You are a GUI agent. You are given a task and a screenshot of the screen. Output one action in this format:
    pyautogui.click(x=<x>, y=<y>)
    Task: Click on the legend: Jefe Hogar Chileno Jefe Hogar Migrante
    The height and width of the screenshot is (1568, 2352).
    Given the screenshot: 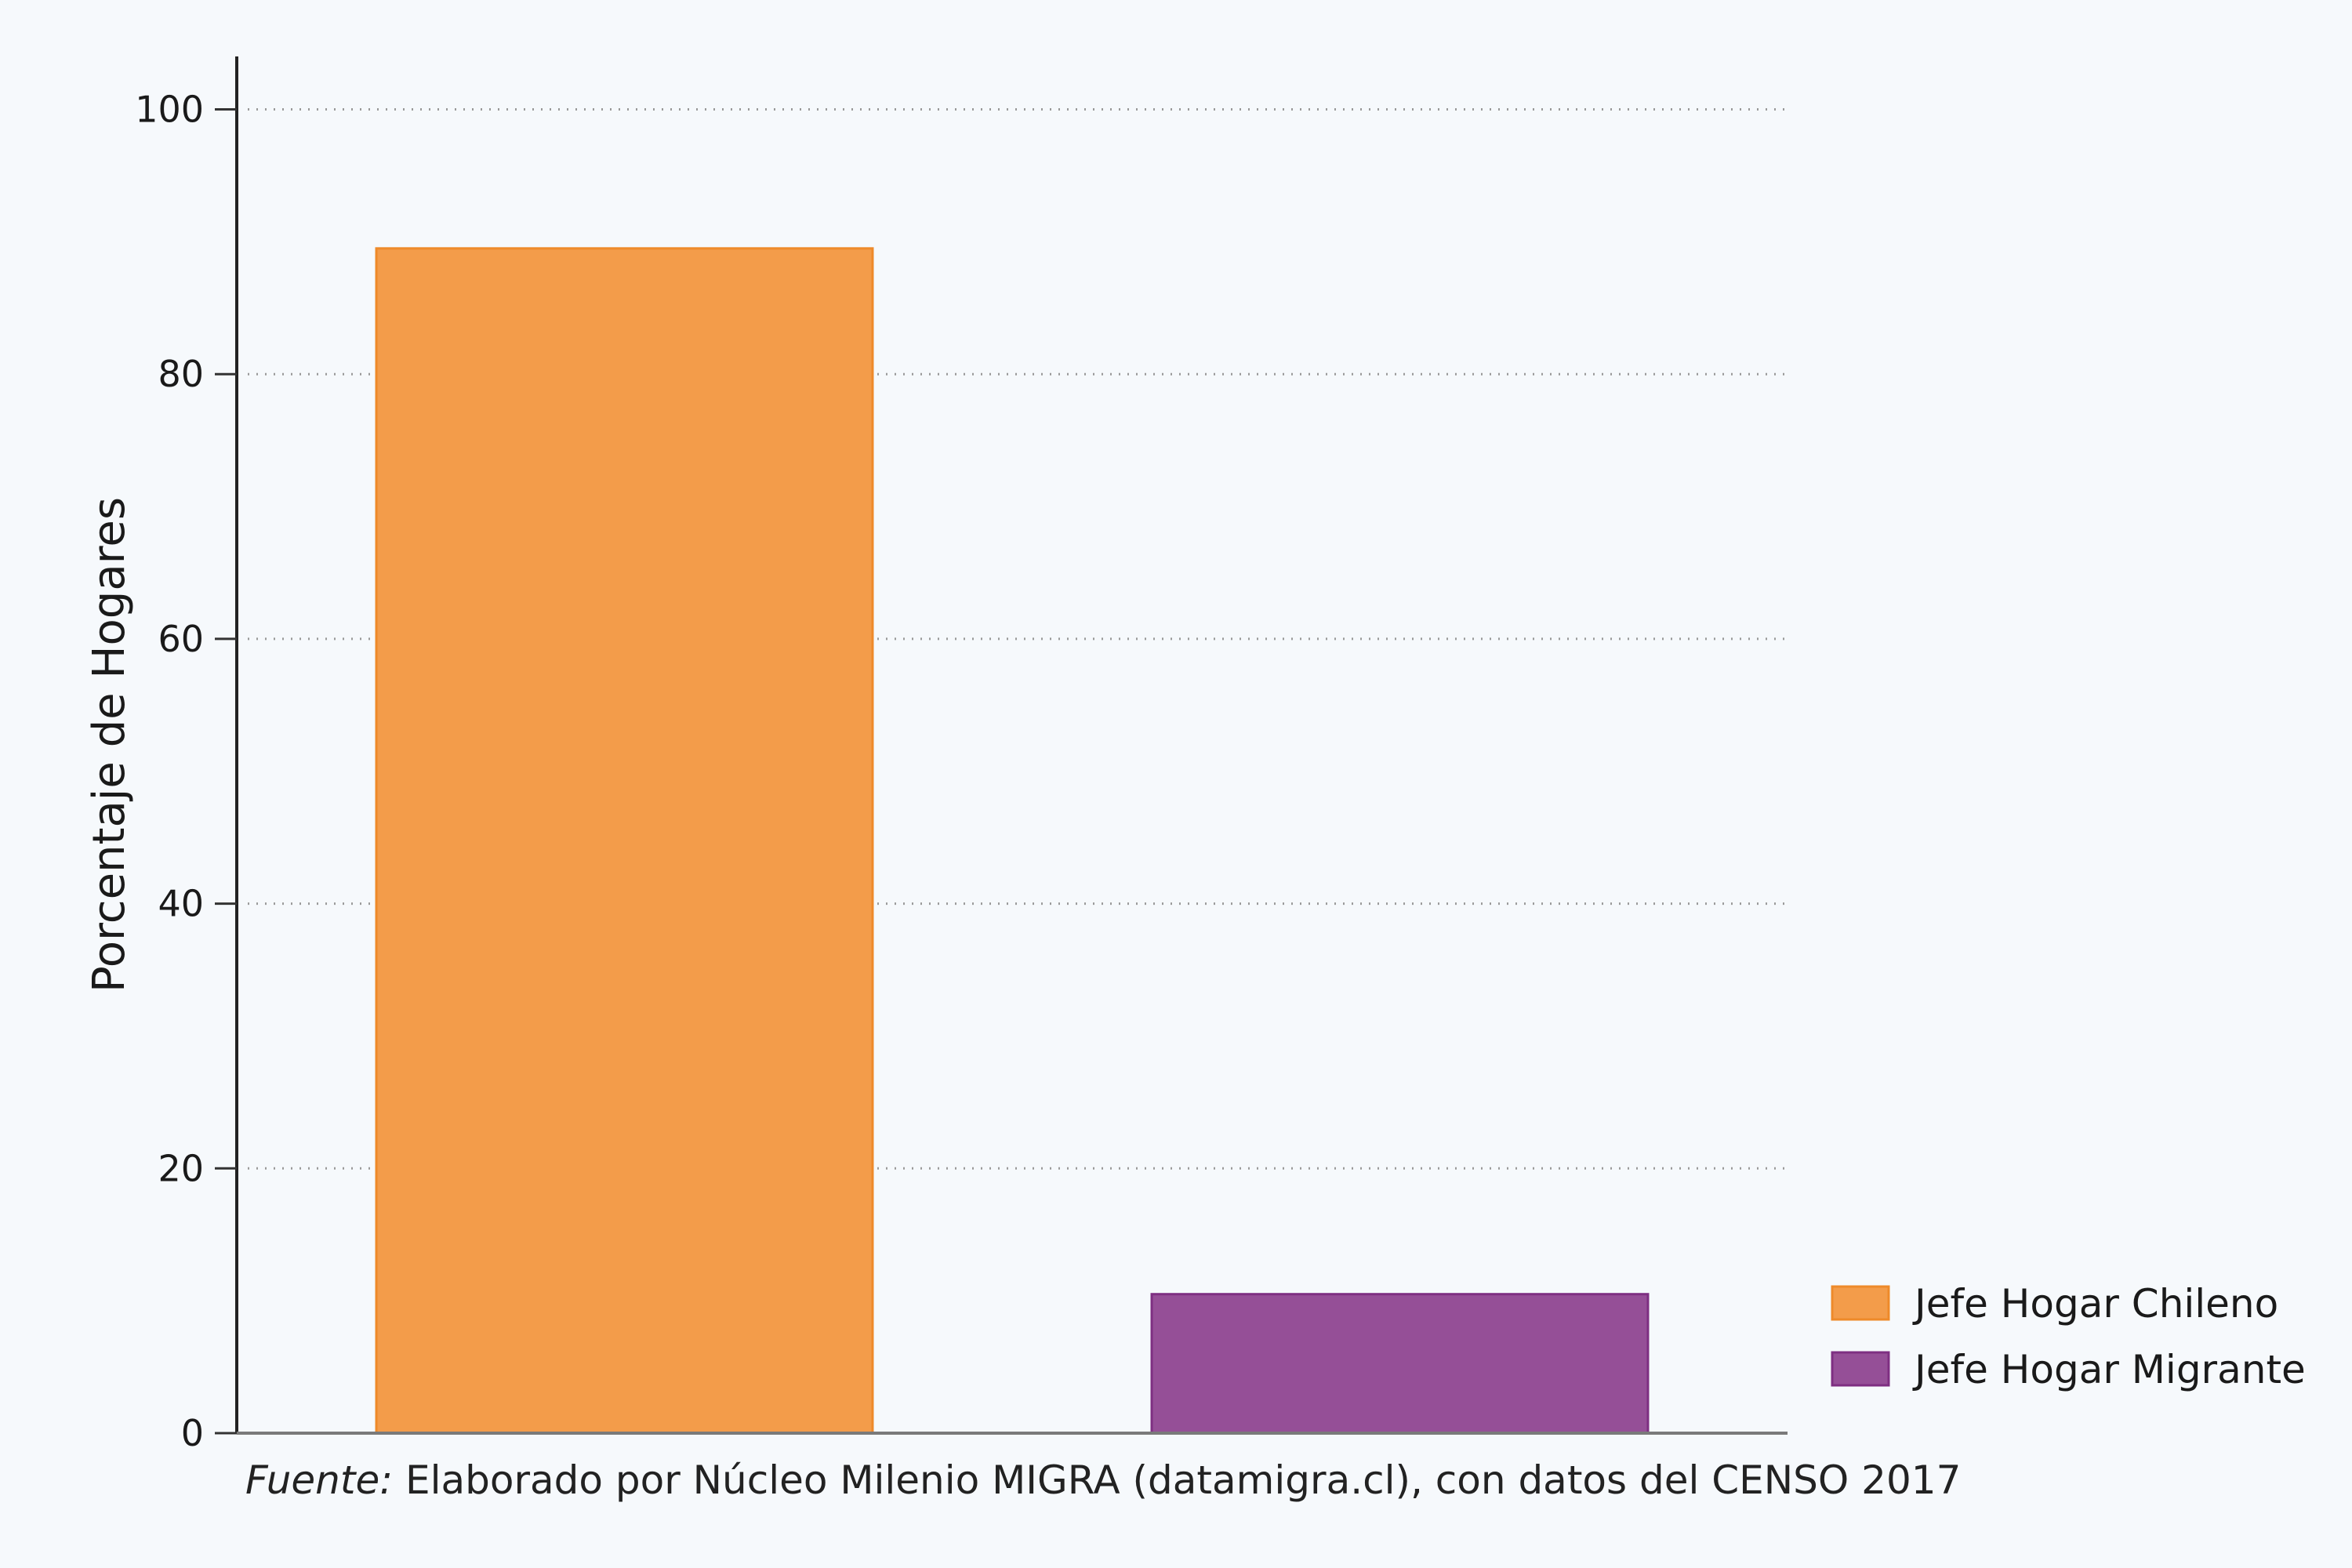 What is the action you would take?
    pyautogui.click(x=2068, y=1336)
    